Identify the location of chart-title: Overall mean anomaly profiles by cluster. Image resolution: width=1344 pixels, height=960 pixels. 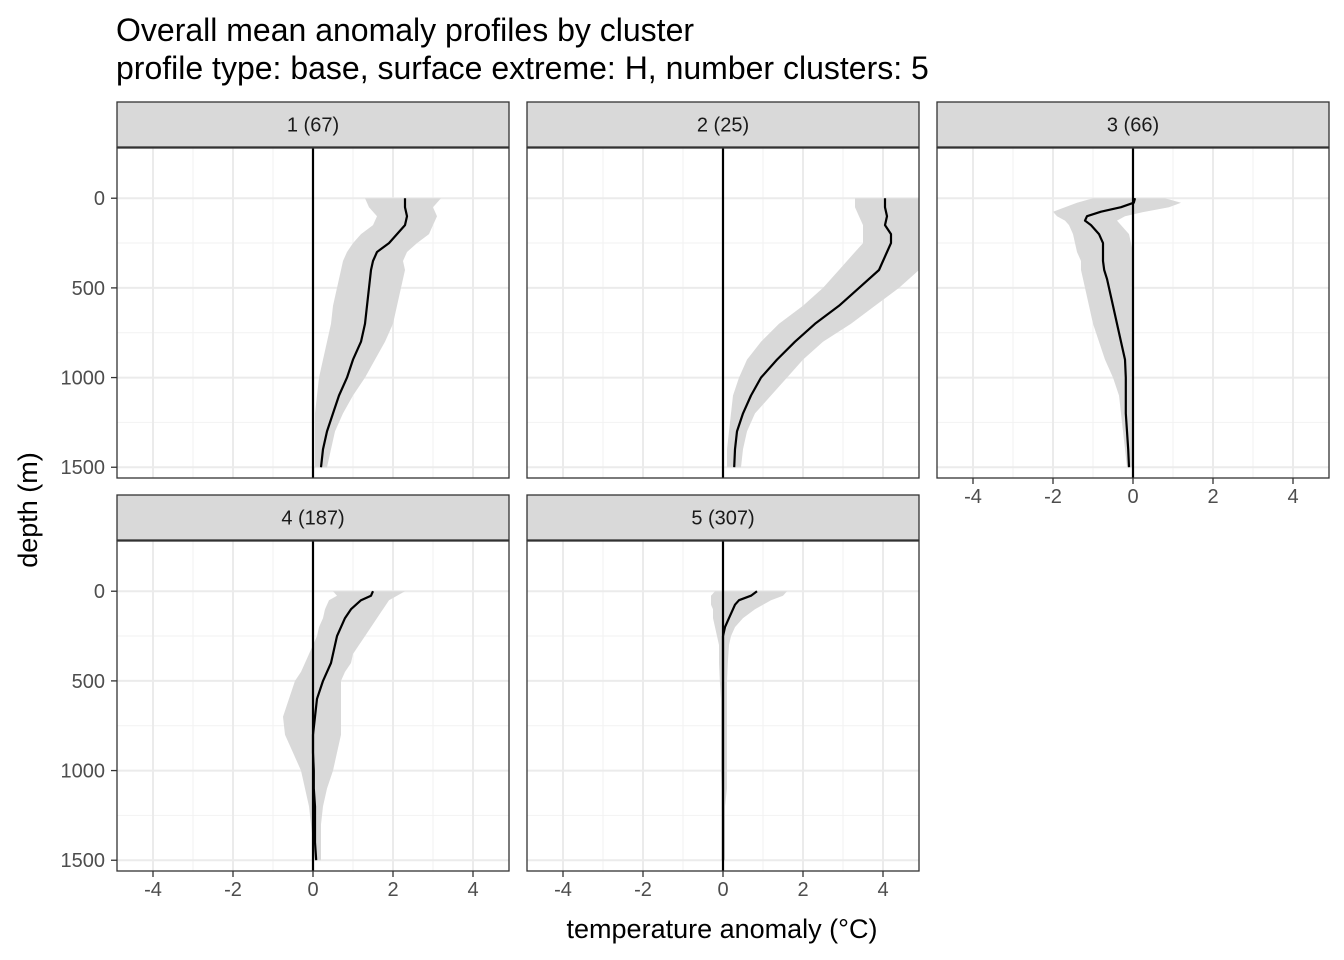
(405, 30).